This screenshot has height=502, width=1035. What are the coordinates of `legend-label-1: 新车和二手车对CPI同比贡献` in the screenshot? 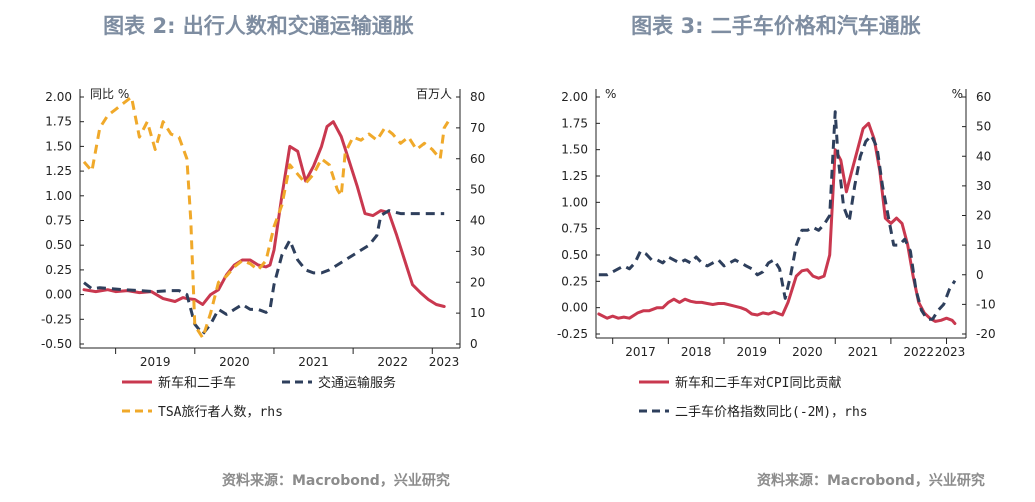 It's located at (758, 383).